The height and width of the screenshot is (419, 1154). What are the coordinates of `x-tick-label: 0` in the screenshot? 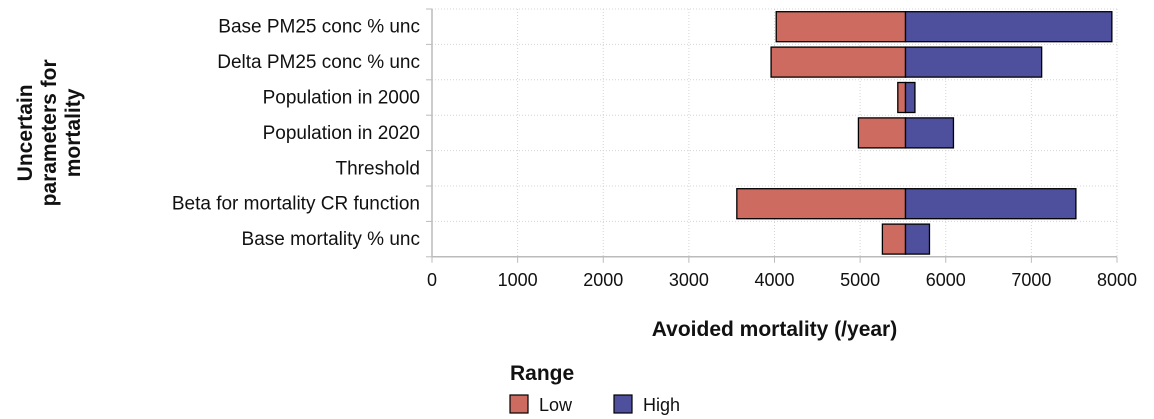 It's located at (432, 280).